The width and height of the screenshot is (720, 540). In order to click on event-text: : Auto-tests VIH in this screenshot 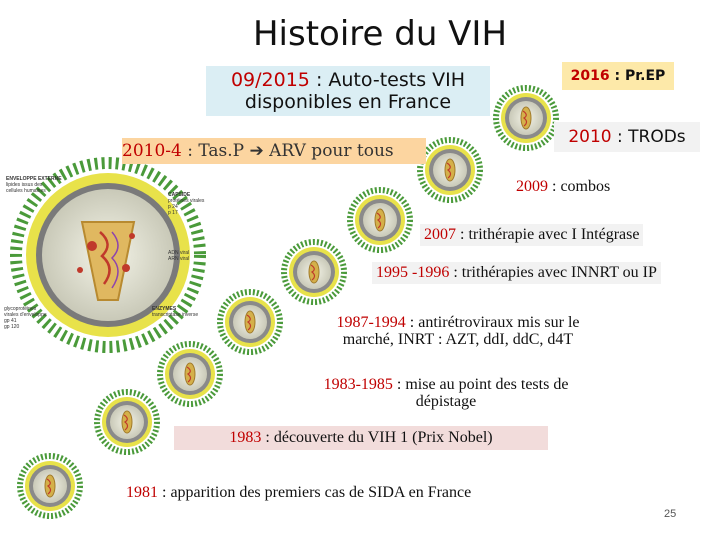, I will do `click(387, 80)`.